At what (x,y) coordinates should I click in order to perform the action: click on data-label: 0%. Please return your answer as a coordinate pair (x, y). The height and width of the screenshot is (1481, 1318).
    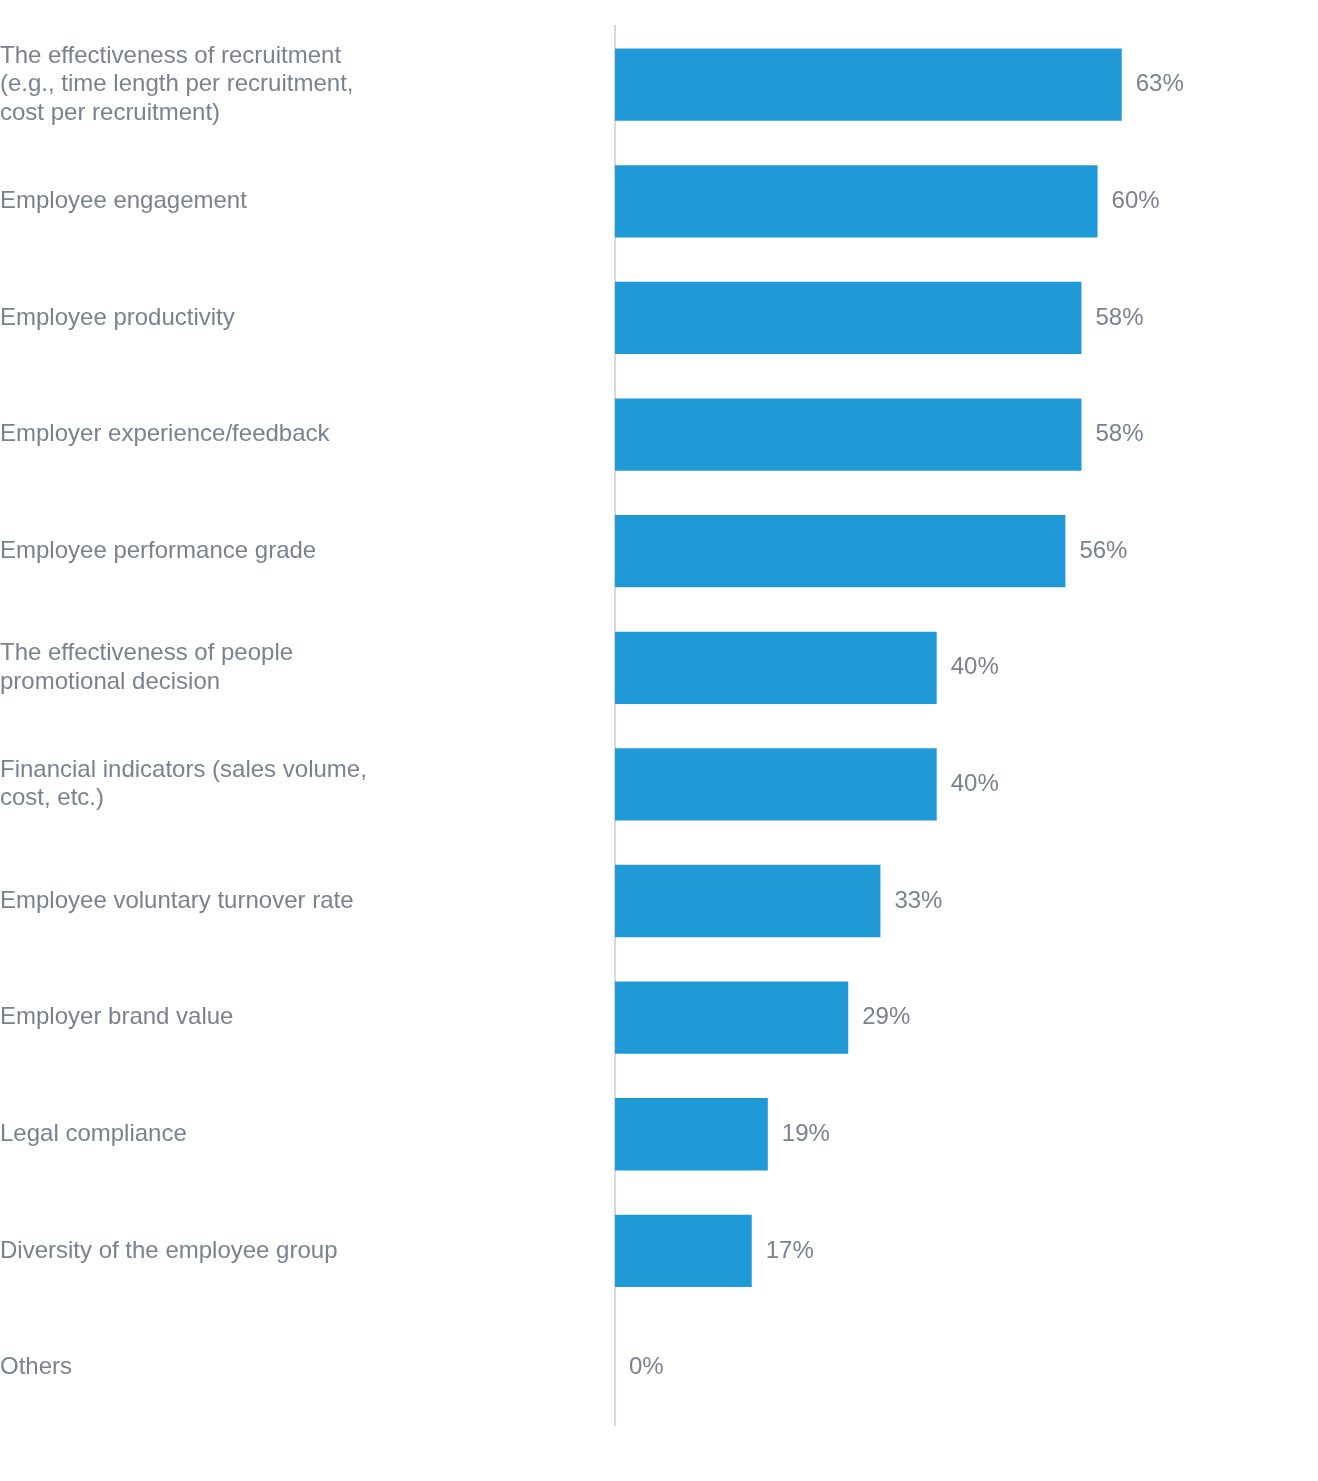
    Looking at the image, I should click on (646, 1366).